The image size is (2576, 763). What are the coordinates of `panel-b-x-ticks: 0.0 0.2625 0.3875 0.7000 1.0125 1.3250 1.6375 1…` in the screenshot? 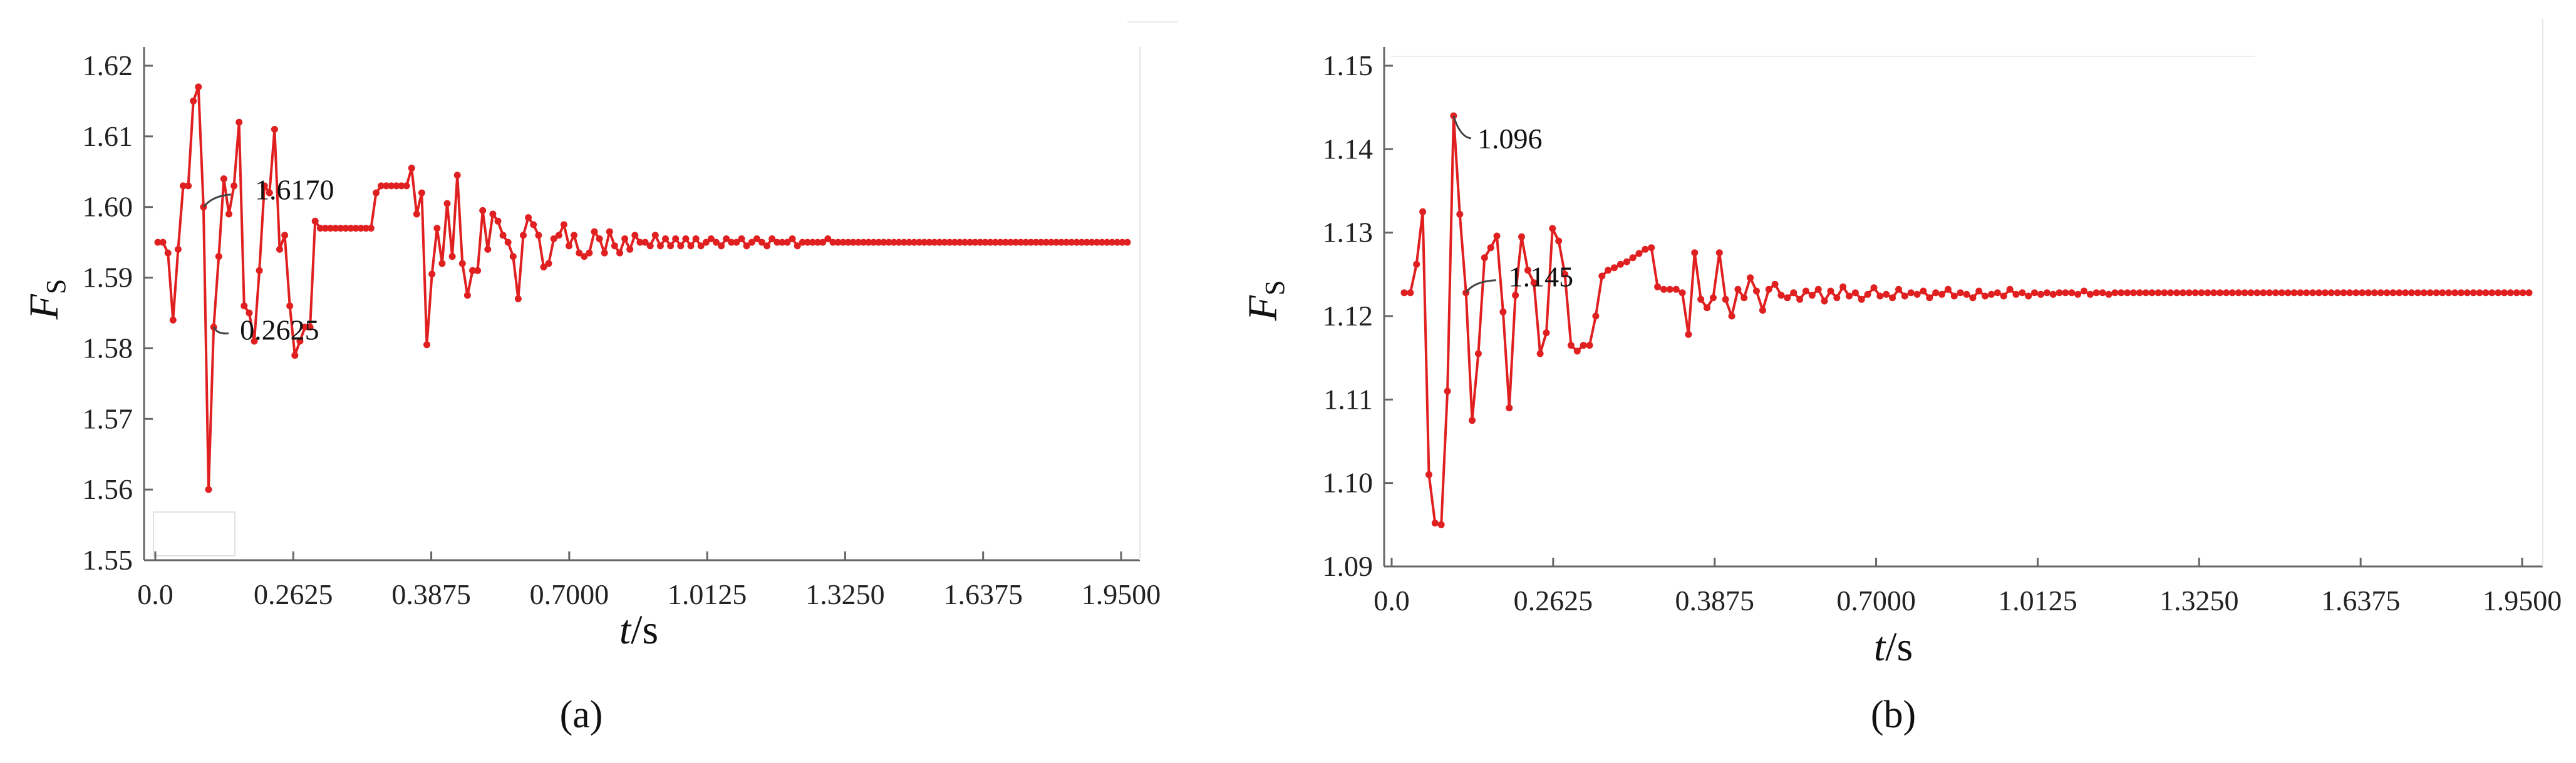 It's located at (1967, 587).